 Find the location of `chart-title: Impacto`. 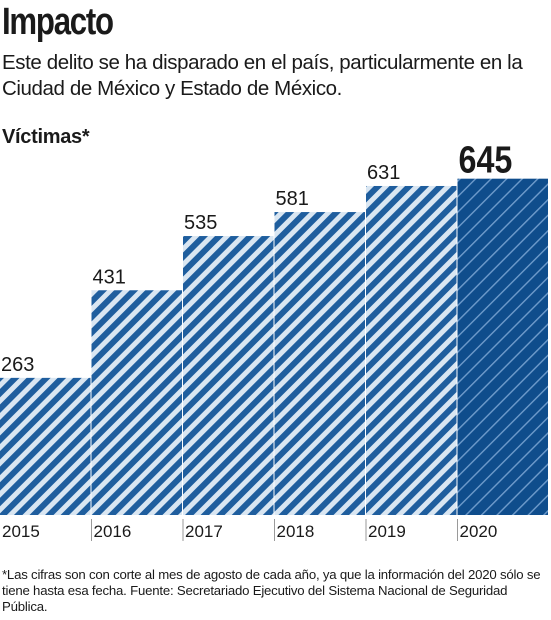

chart-title: Impacto is located at coordinates (58, 22).